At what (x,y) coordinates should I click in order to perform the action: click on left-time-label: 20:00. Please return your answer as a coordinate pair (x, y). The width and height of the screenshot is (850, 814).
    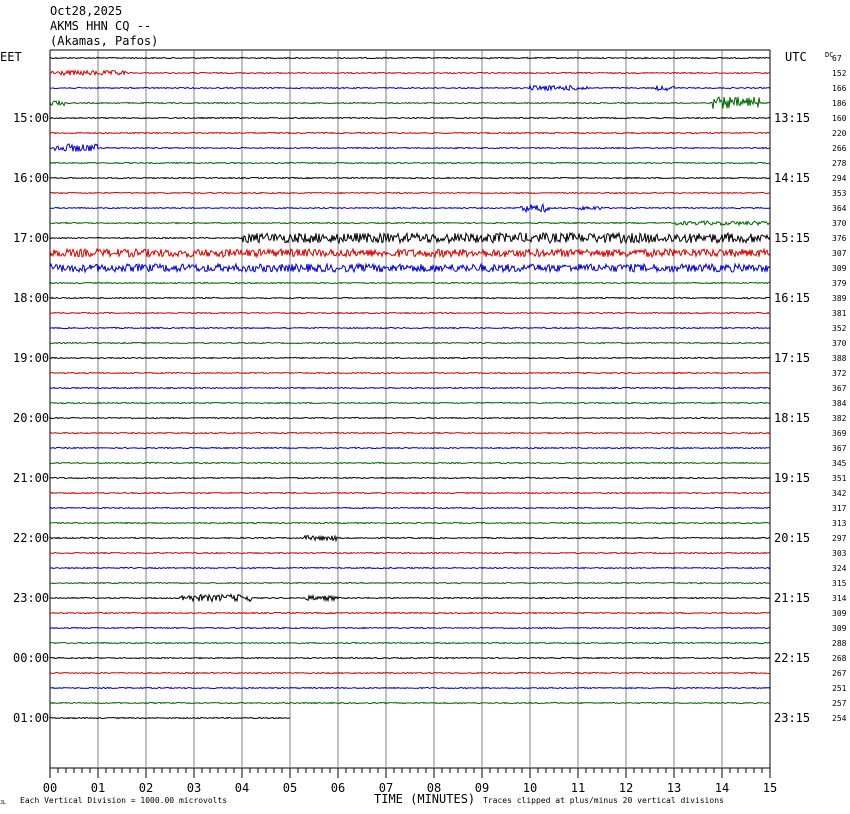
    Looking at the image, I should click on (31, 418).